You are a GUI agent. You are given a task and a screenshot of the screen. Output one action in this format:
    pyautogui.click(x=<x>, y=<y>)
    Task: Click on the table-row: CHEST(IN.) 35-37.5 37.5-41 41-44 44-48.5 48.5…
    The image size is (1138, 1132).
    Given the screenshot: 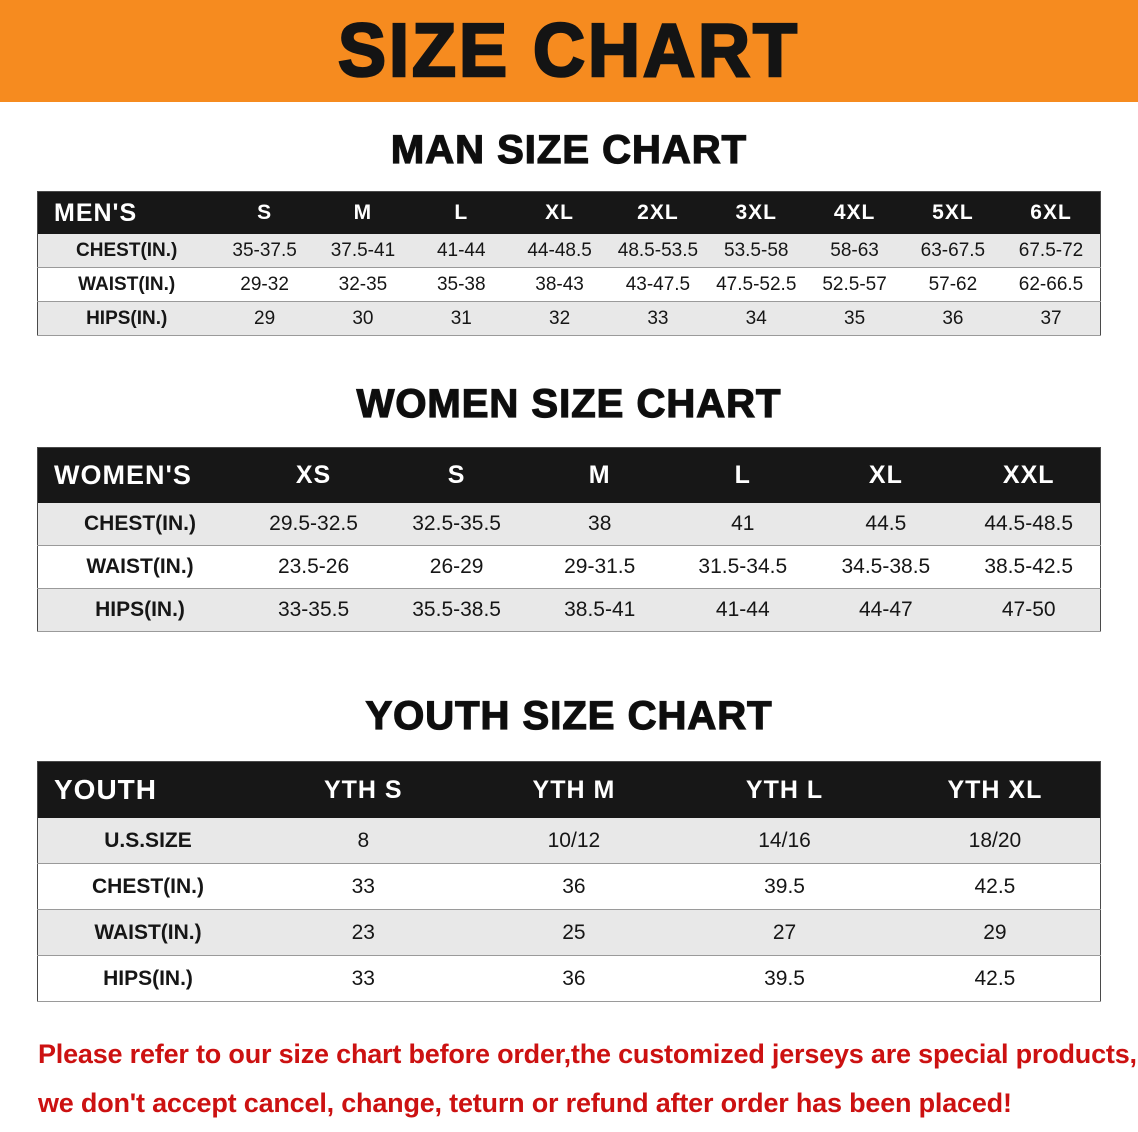 What is the action you would take?
    pyautogui.click(x=569, y=251)
    